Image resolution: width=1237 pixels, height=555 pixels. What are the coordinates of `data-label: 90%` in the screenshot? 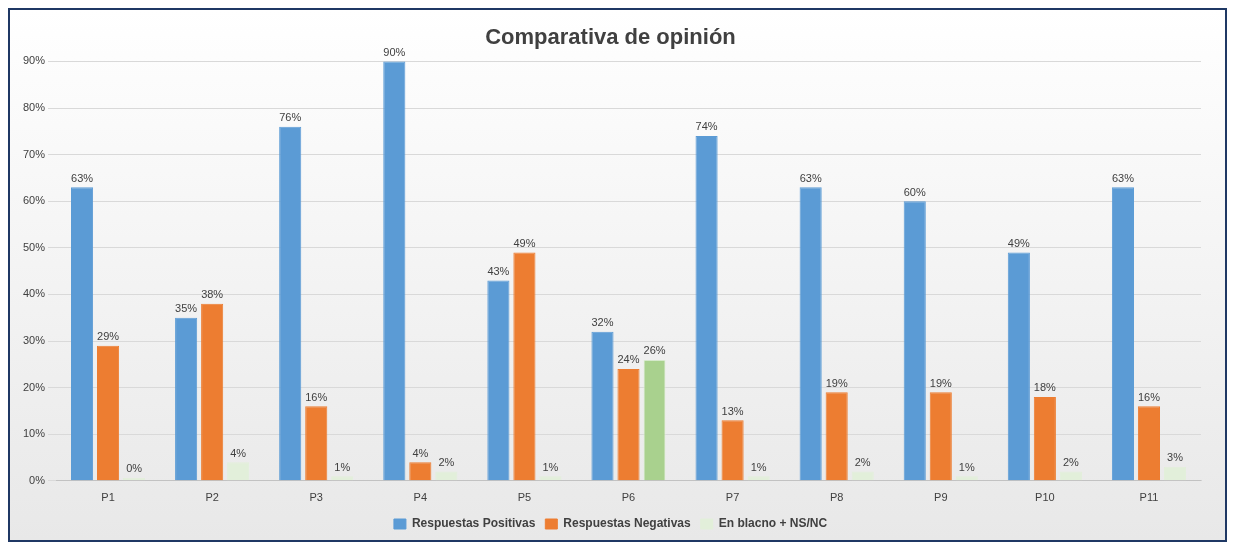 It's located at (394, 51).